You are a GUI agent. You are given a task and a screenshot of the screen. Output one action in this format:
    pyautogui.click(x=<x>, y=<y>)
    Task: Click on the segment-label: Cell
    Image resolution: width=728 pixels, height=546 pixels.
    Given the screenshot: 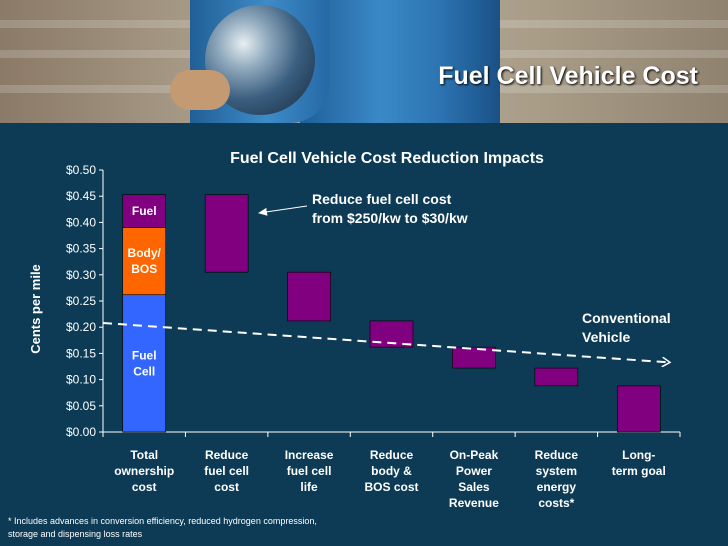 What is the action you would take?
    pyautogui.click(x=144, y=371)
    